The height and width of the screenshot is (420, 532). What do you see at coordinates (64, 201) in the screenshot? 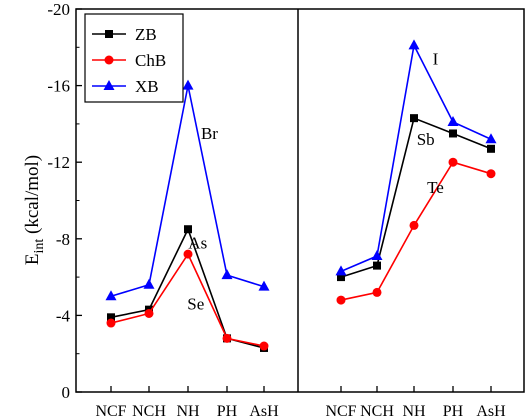
I see `y-axis: -20 -16 -12 -8 -4 0` at bounding box center [64, 201].